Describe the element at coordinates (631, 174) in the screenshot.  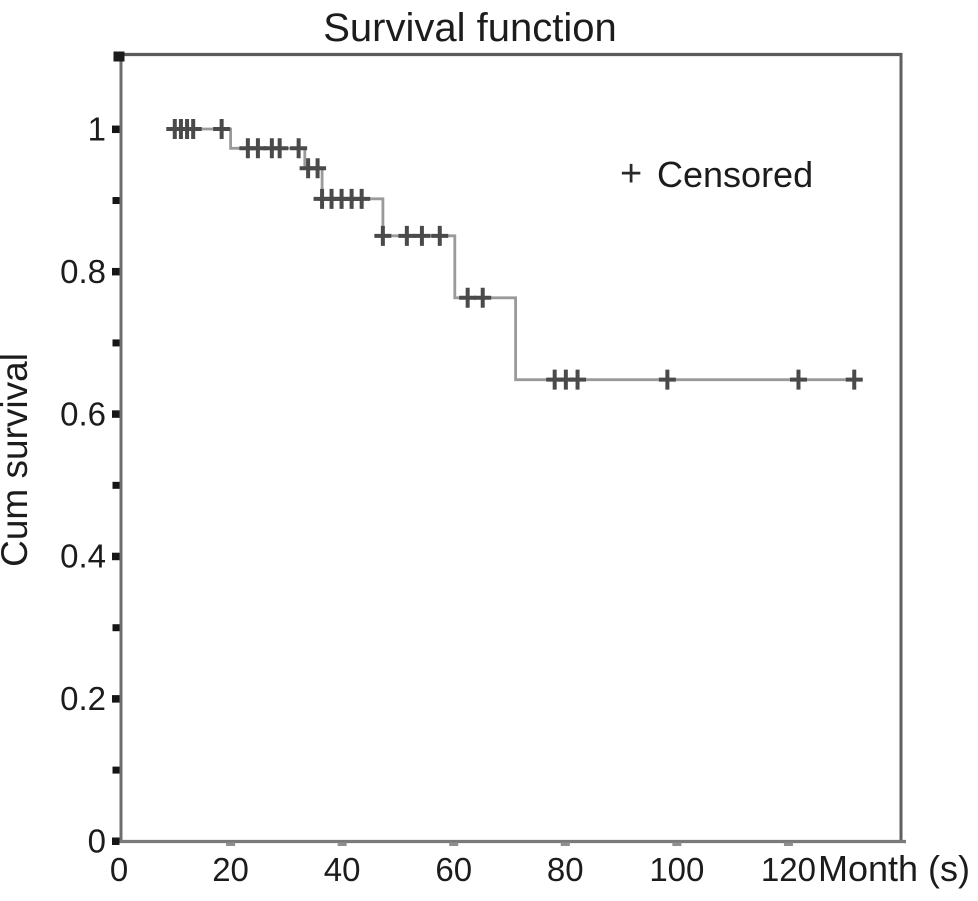
I see `legend-censored-marker: +` at that location.